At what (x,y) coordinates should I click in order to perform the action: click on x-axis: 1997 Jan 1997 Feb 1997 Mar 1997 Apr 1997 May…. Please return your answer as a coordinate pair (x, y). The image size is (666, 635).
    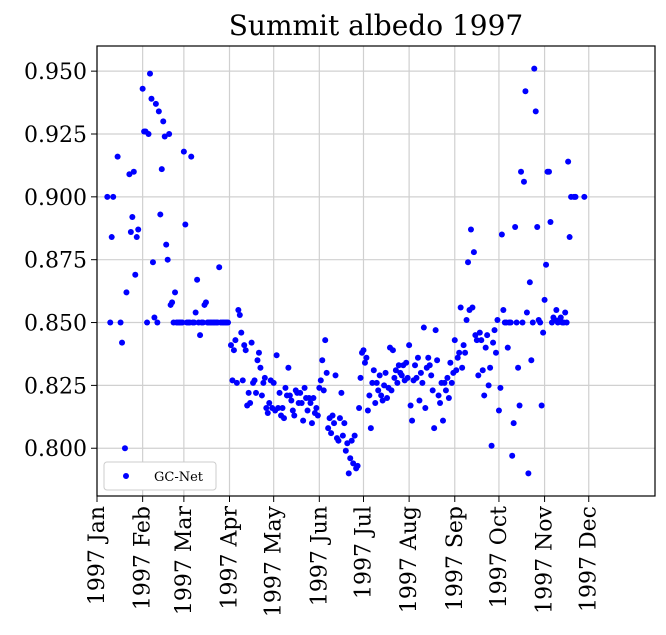
    Looking at the image, I should click on (343, 556).